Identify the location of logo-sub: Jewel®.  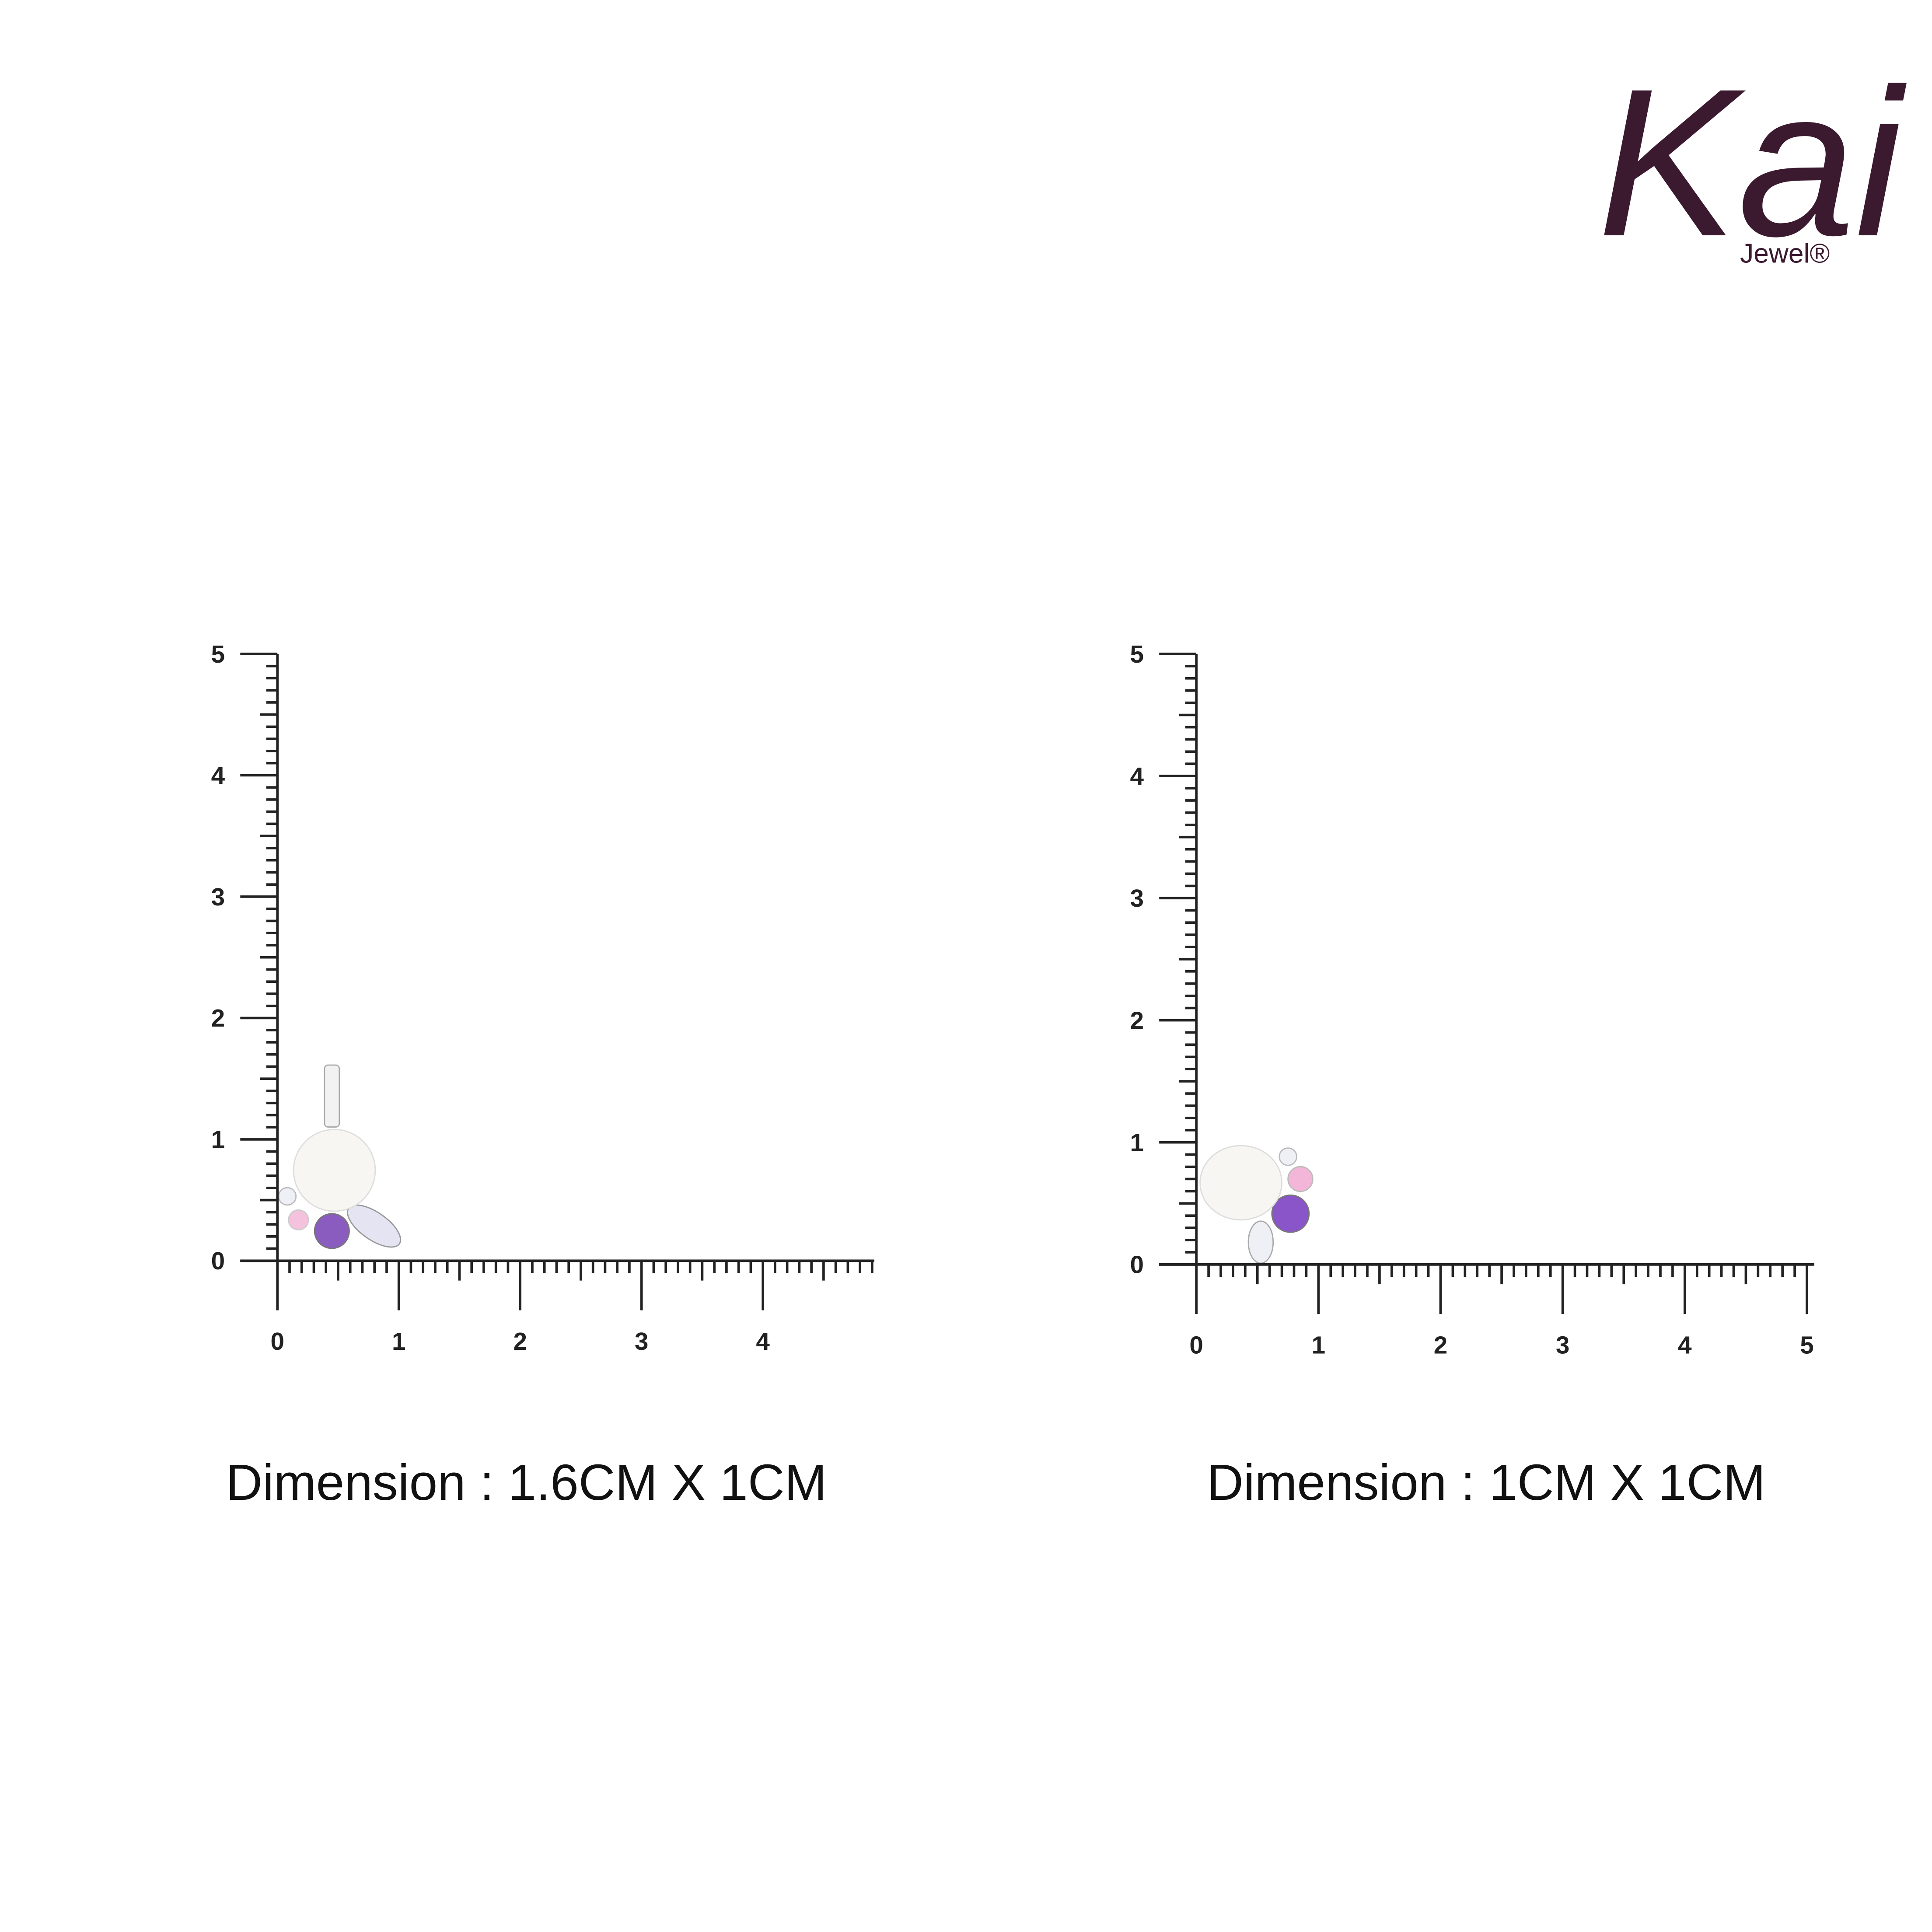
(1785, 254).